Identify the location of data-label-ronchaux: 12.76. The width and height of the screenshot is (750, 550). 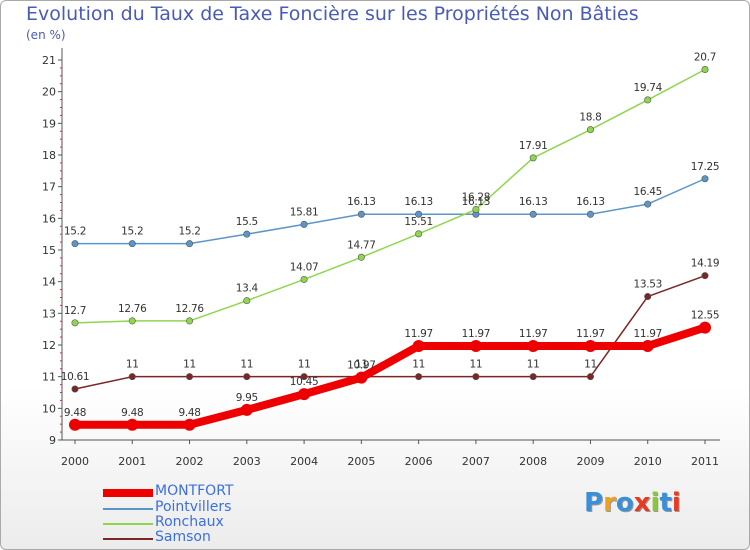
(132, 309).